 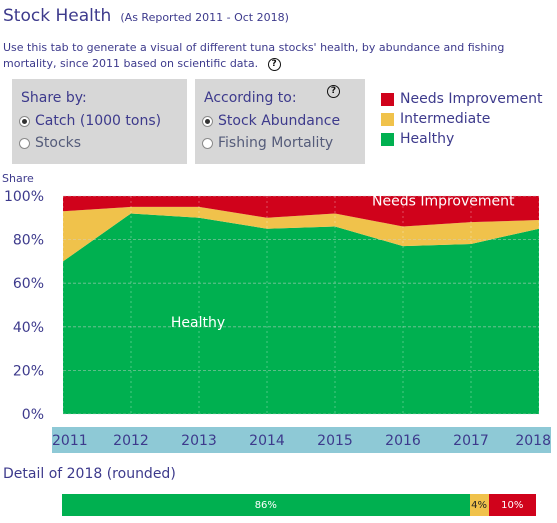 What do you see at coordinates (28, 328) in the screenshot?
I see `y-tick-label: 40%` at bounding box center [28, 328].